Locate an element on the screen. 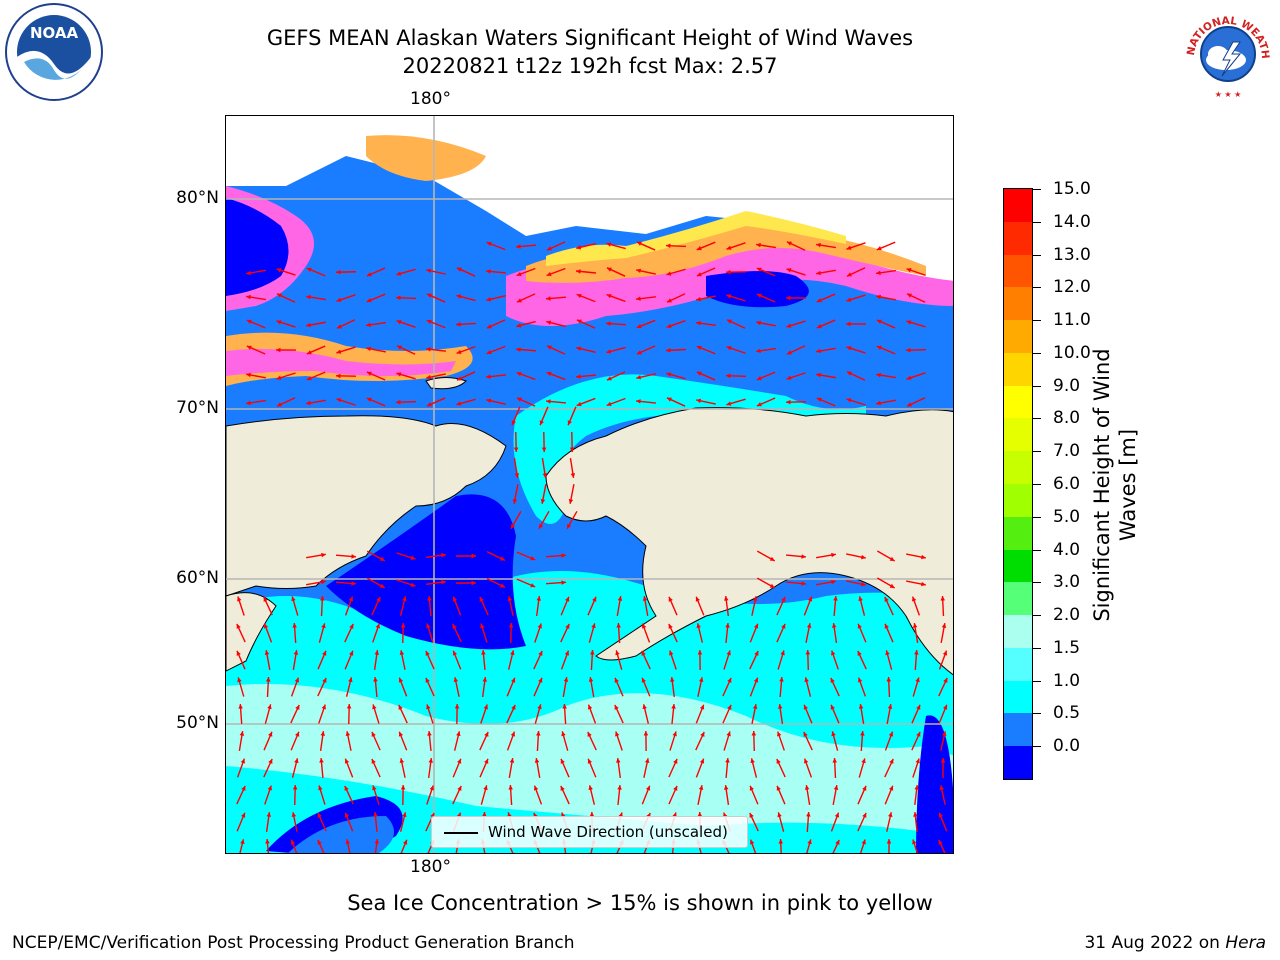 The width and height of the screenshot is (1280, 960). colorbar-tick-label: 11.0 is located at coordinates (1072, 320).